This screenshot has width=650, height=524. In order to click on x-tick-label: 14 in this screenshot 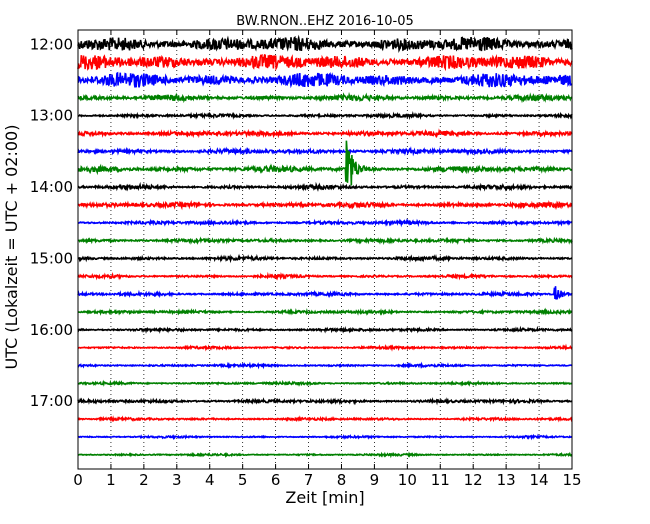, I will do `click(539, 480)`.